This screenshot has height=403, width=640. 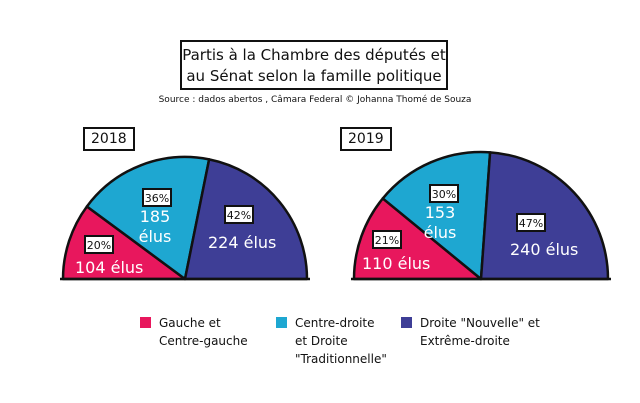 I want to click on year-label-2019: 2019, so click(x=366, y=139).